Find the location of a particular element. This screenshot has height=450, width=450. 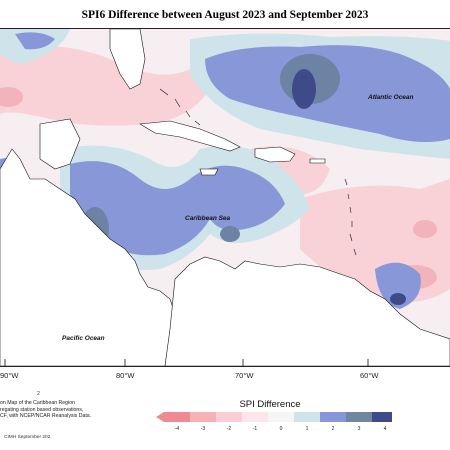

legend-tick-label: -3 is located at coordinates (203, 429).